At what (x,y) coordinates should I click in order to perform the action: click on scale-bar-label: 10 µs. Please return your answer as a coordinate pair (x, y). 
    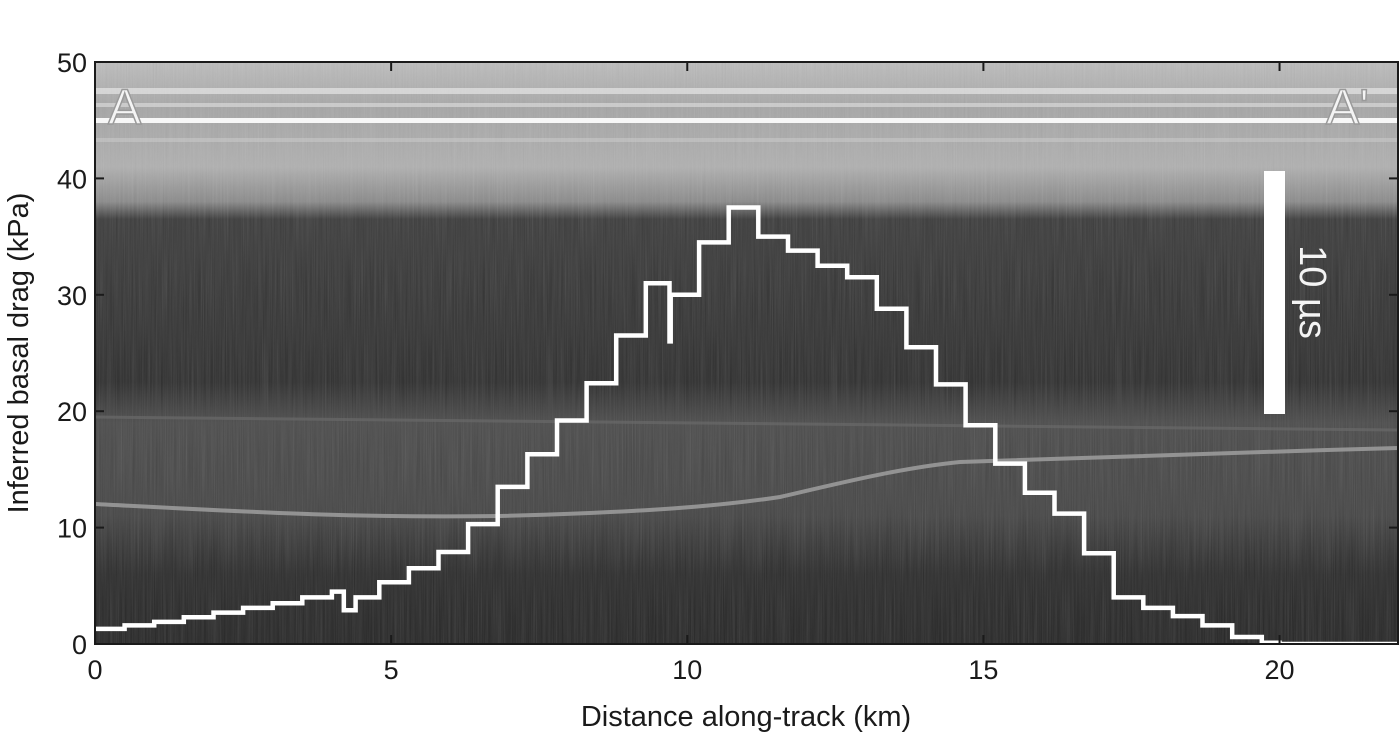
    Looking at the image, I should click on (1312, 292).